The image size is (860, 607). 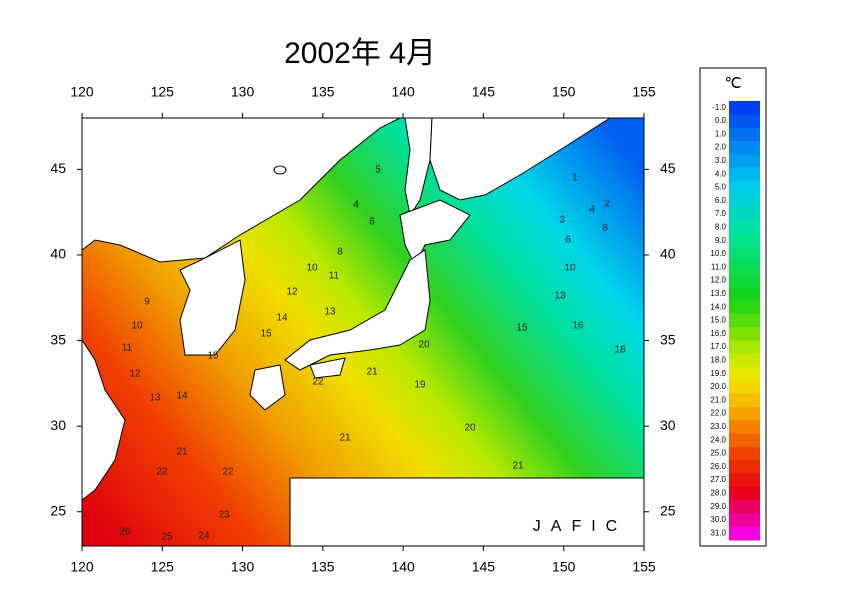 What do you see at coordinates (564, 567) in the screenshot?
I see `x-tick-label: 150` at bounding box center [564, 567].